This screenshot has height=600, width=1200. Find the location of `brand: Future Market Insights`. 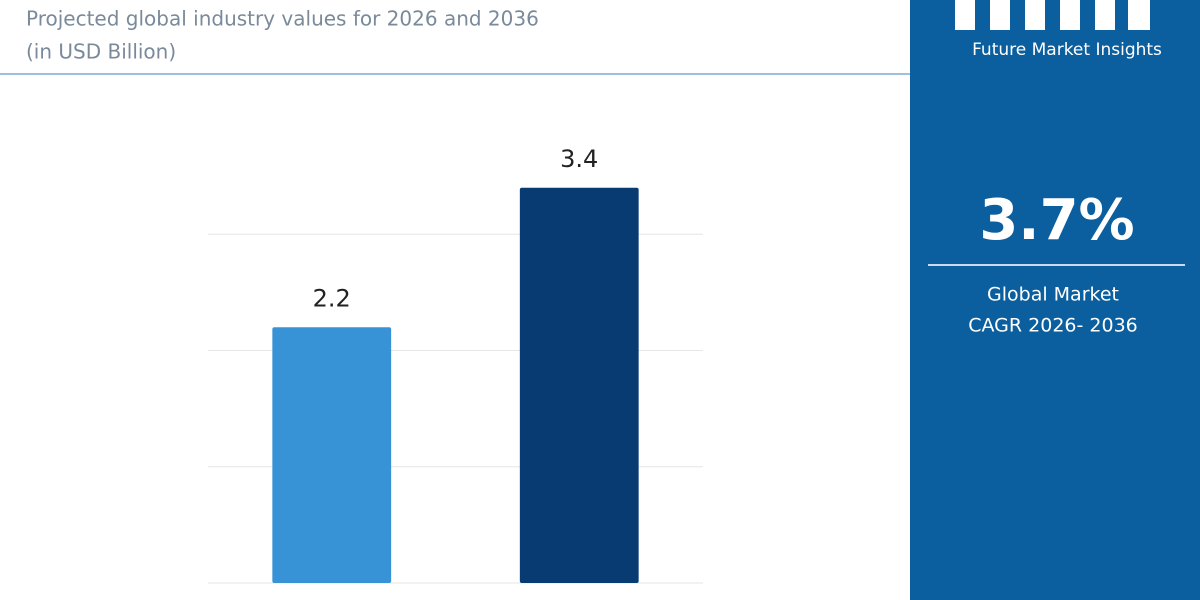

brand: Future Market Insights is located at coordinates (1067, 50).